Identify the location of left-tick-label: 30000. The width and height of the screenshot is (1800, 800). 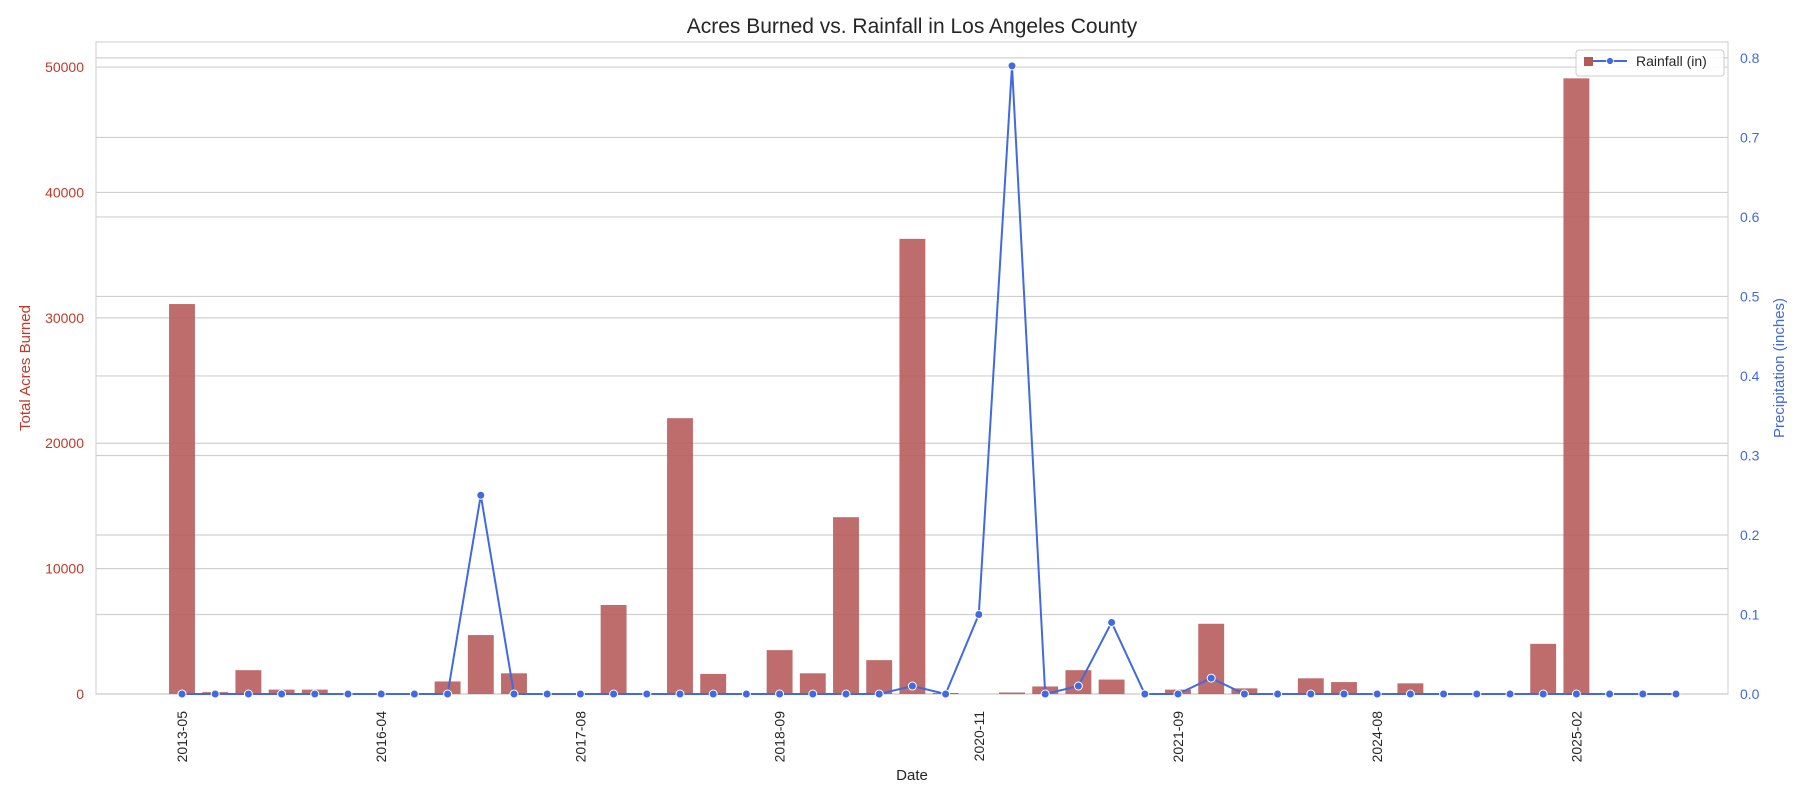
(64, 318).